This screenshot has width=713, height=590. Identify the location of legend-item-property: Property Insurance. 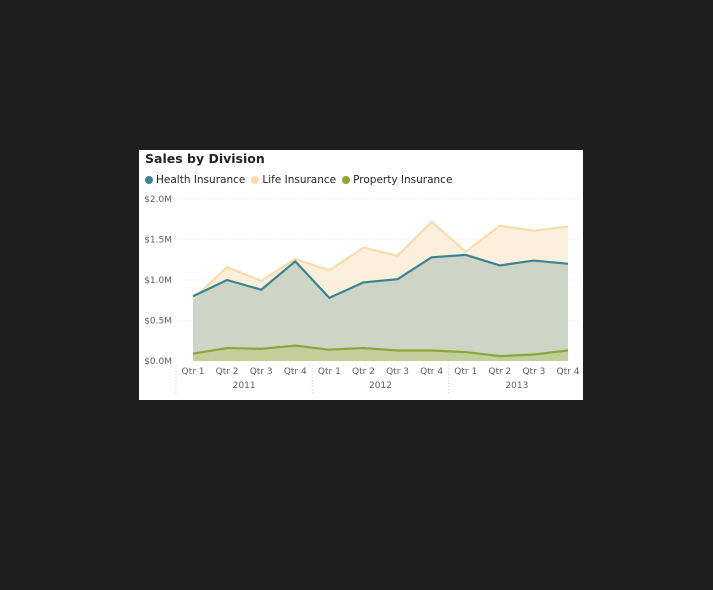
(397, 180).